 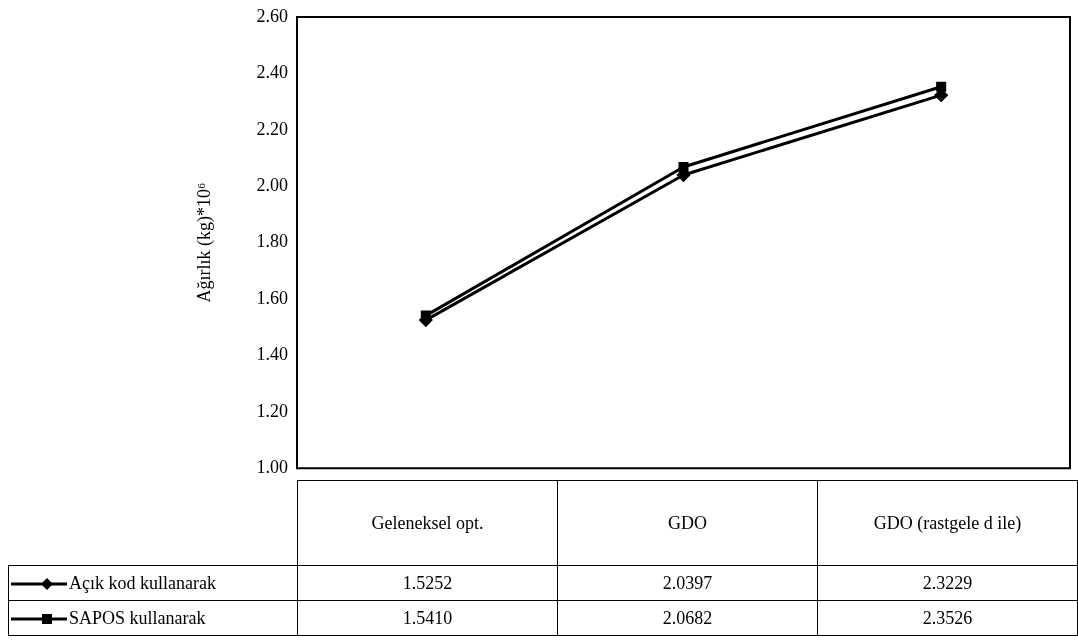 I want to click on y-tick-label: 1.60, so click(x=272, y=297).